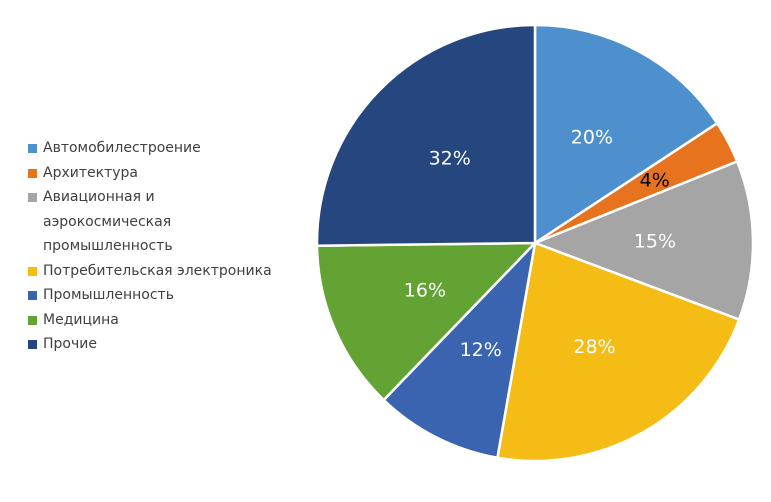 This screenshot has width=771, height=502. I want to click on legend-item: Архитектура, so click(173, 173).